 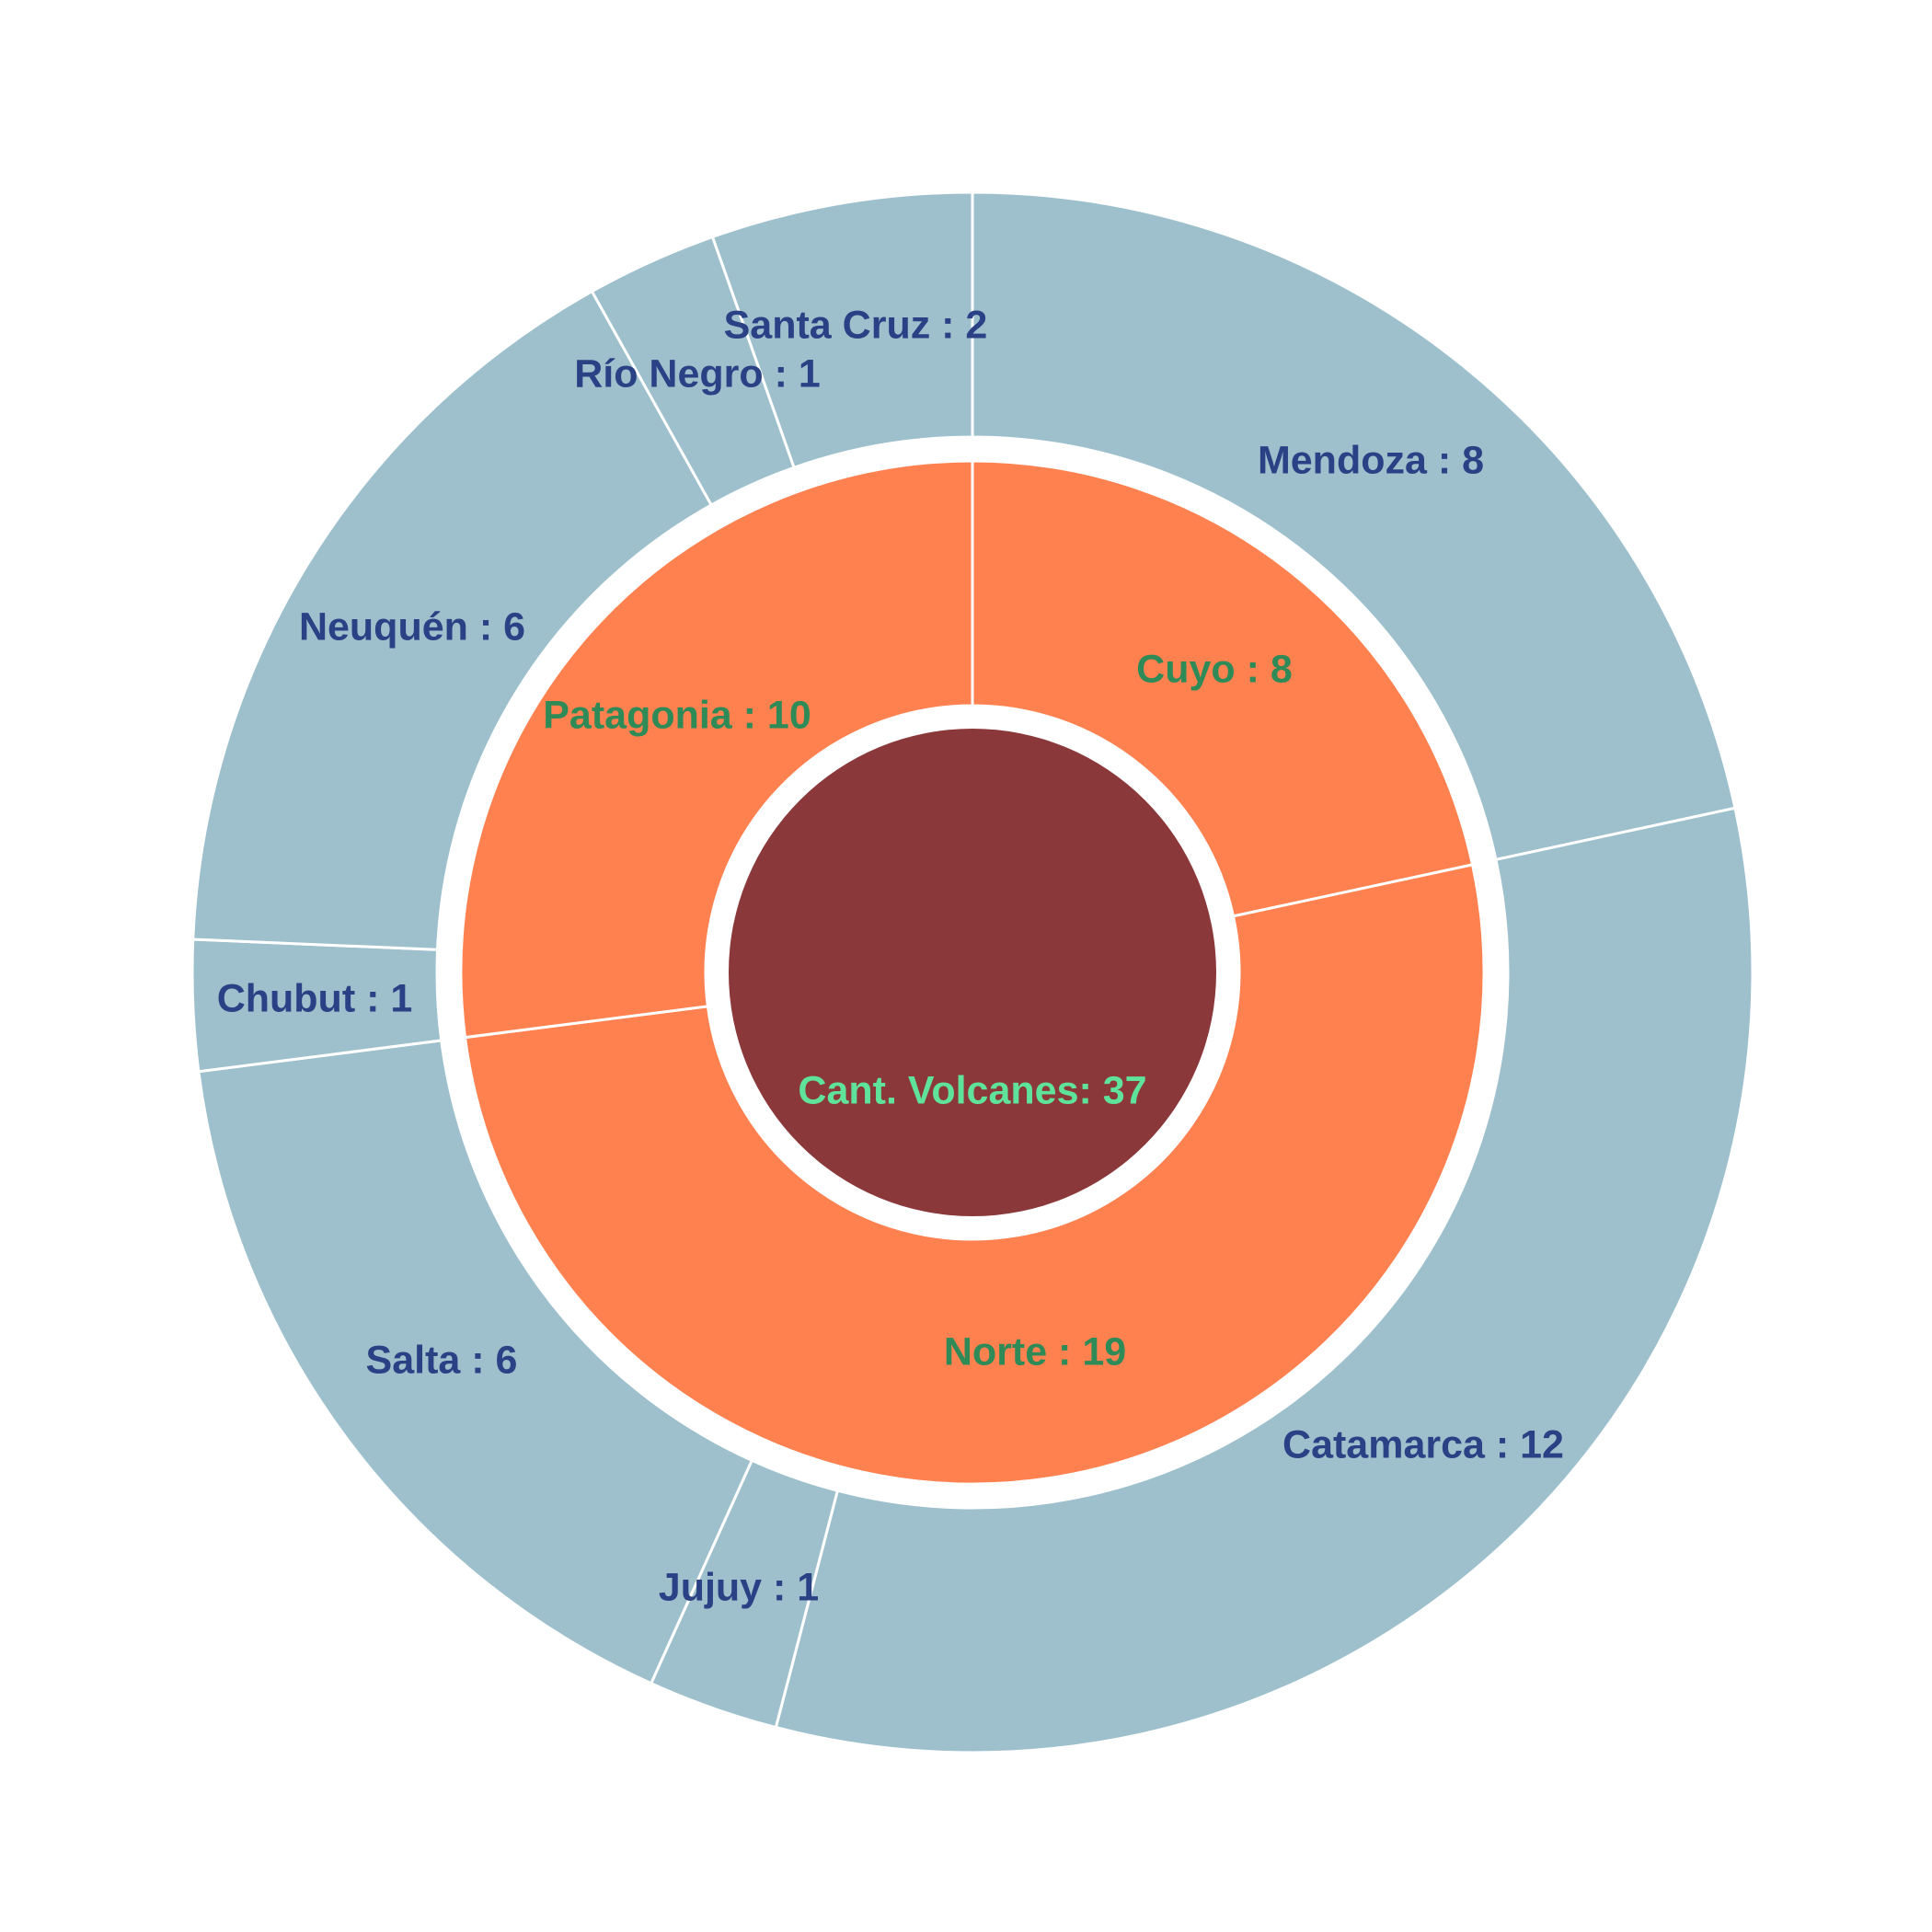 I want to click on province-label-santa-cruz: Santa Cruz : 2, so click(x=856, y=325).